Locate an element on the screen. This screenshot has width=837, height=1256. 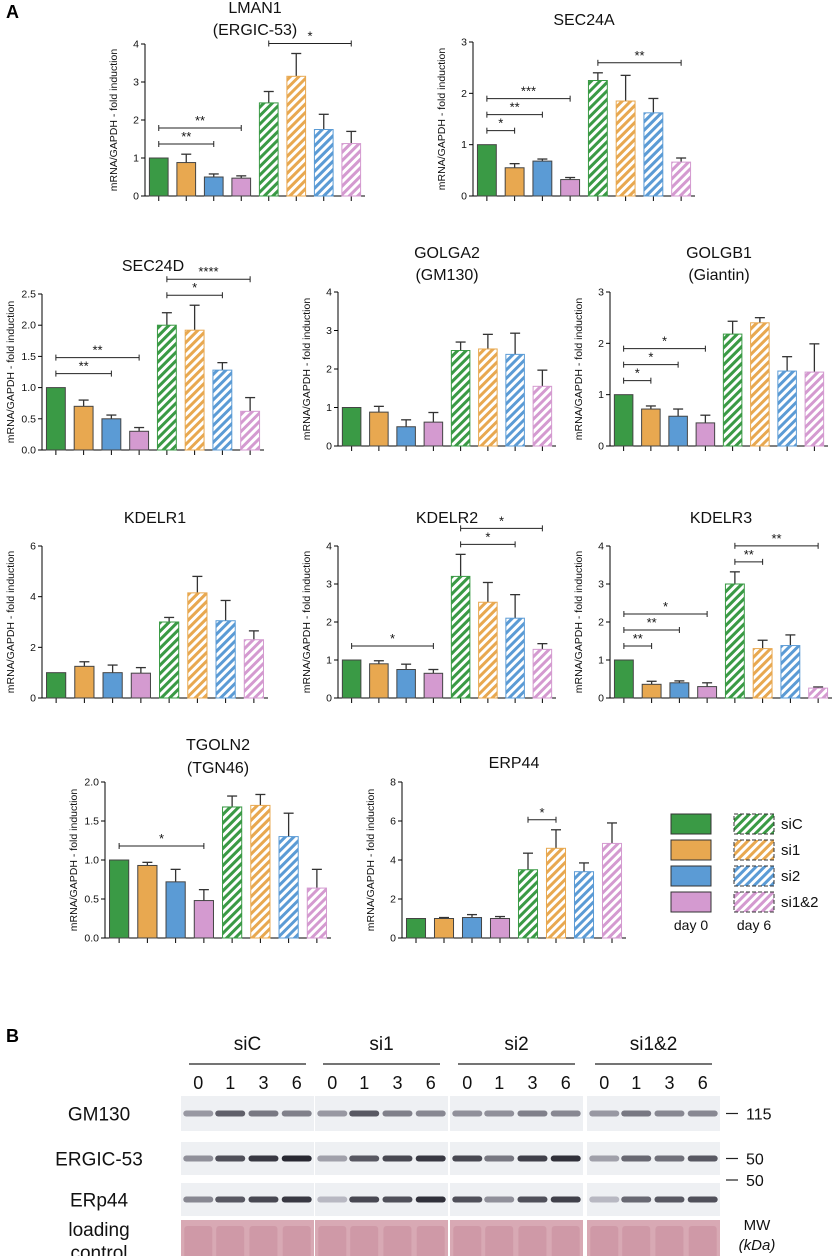
chart-title: KDELR2 is located at coordinates (447, 518).